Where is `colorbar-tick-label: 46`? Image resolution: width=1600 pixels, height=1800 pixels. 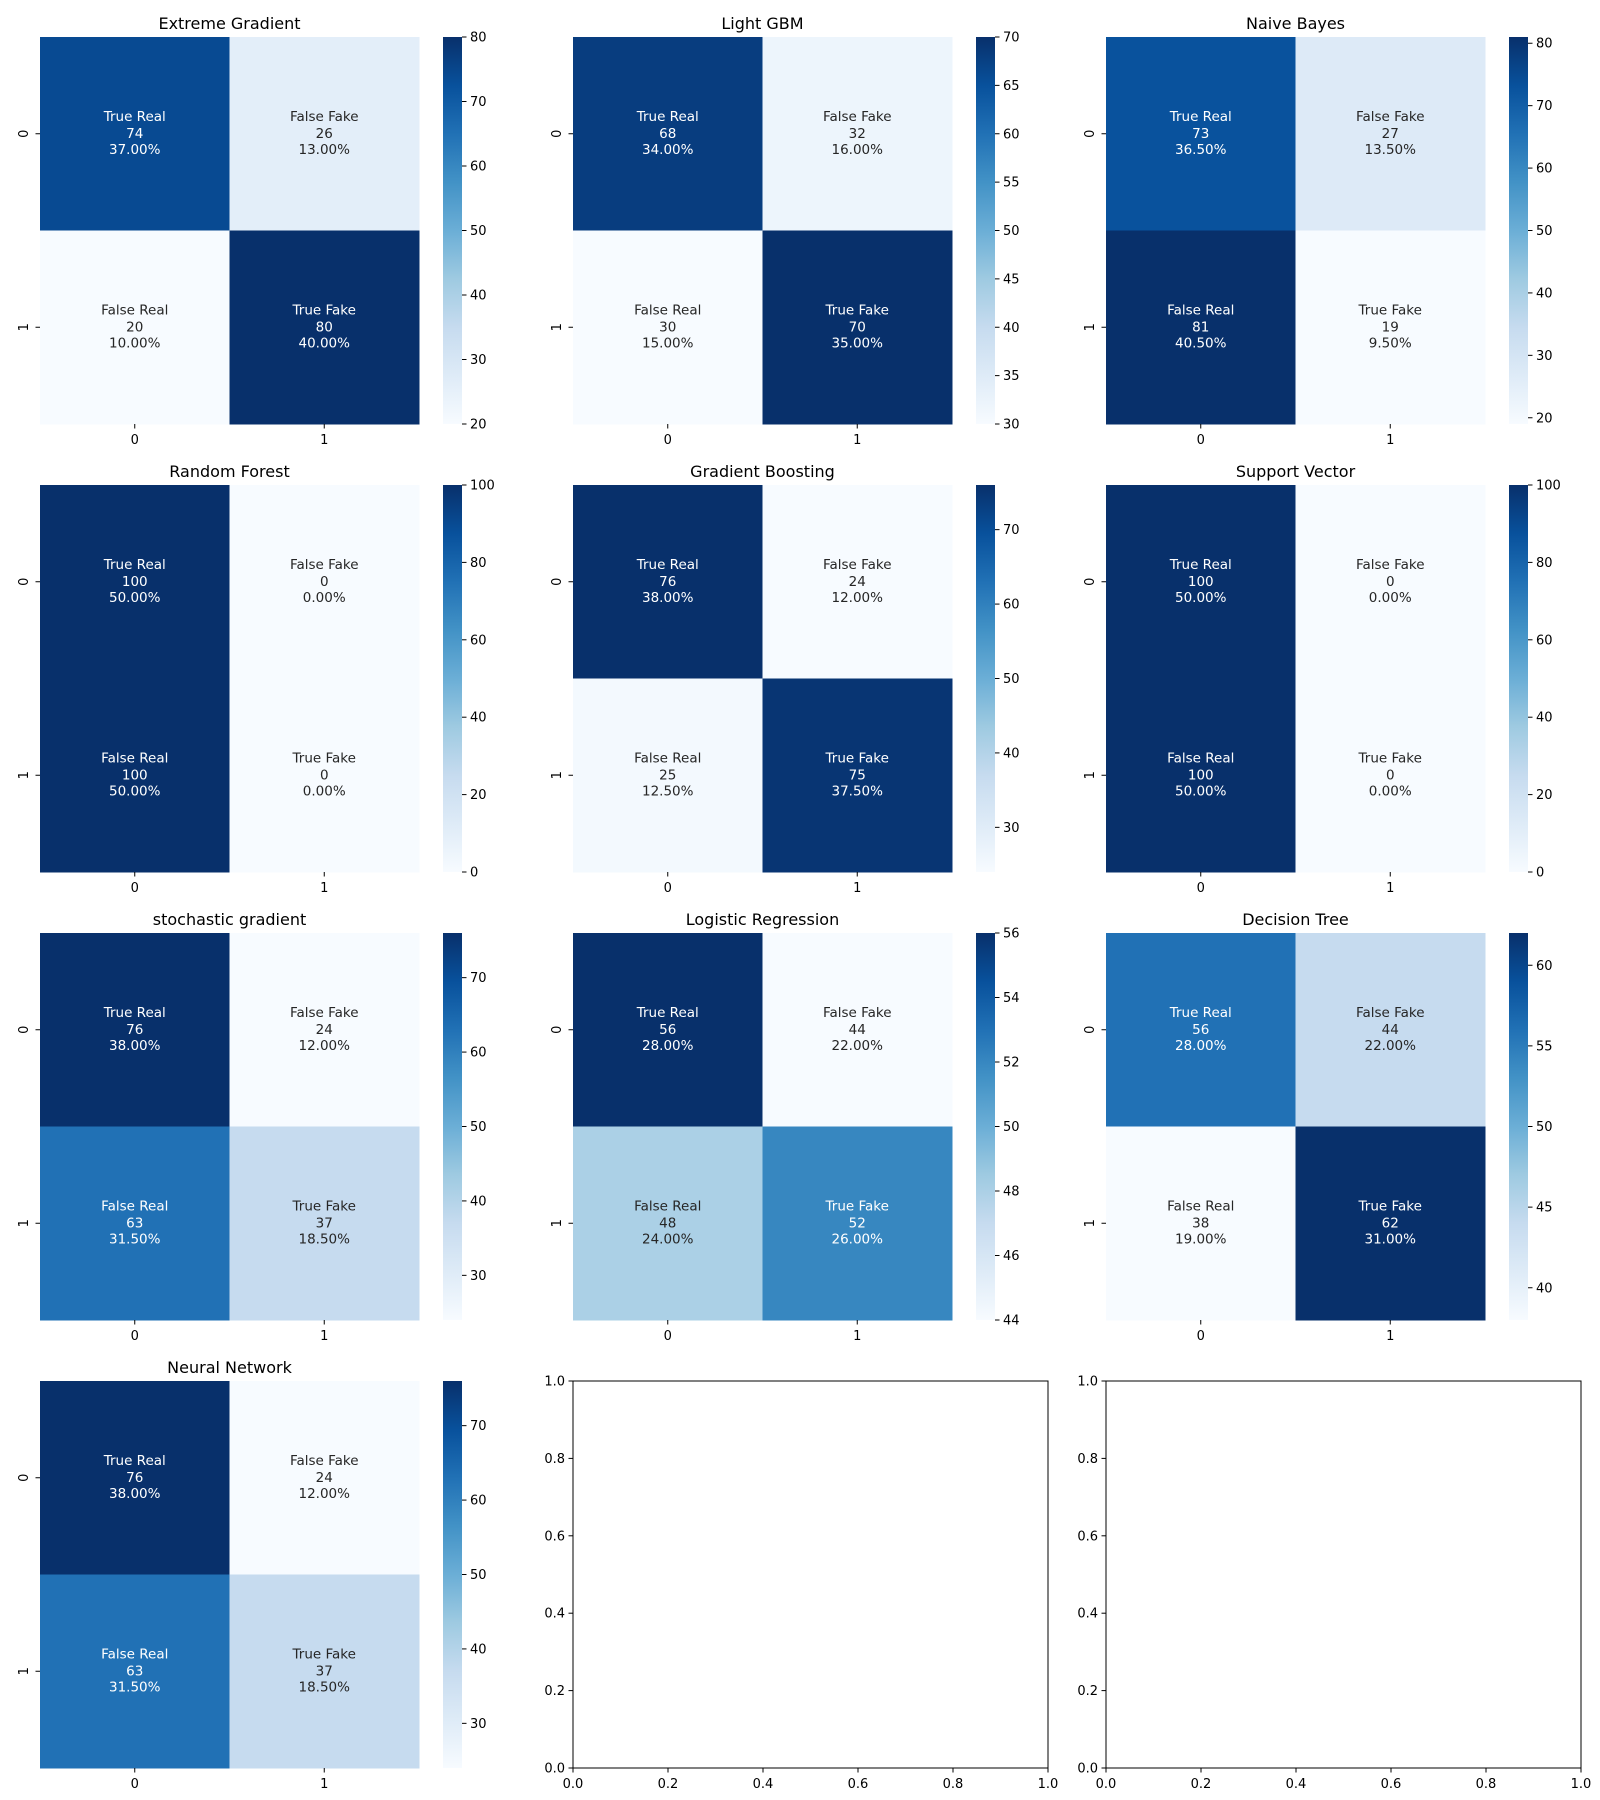
colorbar-tick-label: 46 is located at coordinates (1011, 1256).